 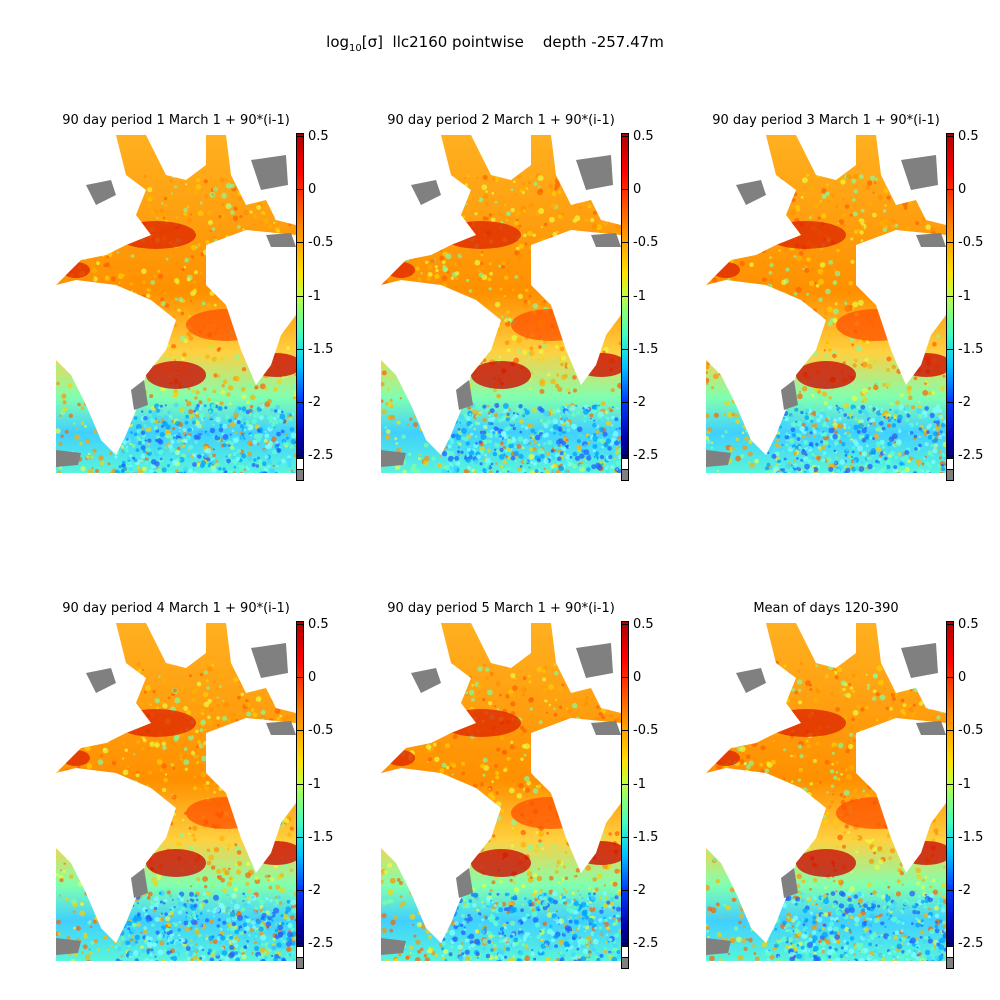 I want to click on map-panel-5: 90 day period 5 March 1 + 90*(i-1), so click(x=521, y=787).